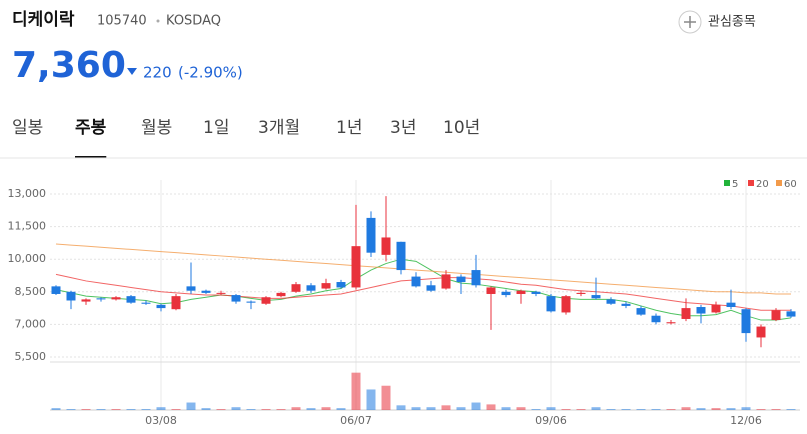  Describe the element at coordinates (69, 65) in the screenshot. I see `current-price: 7,360` at that location.